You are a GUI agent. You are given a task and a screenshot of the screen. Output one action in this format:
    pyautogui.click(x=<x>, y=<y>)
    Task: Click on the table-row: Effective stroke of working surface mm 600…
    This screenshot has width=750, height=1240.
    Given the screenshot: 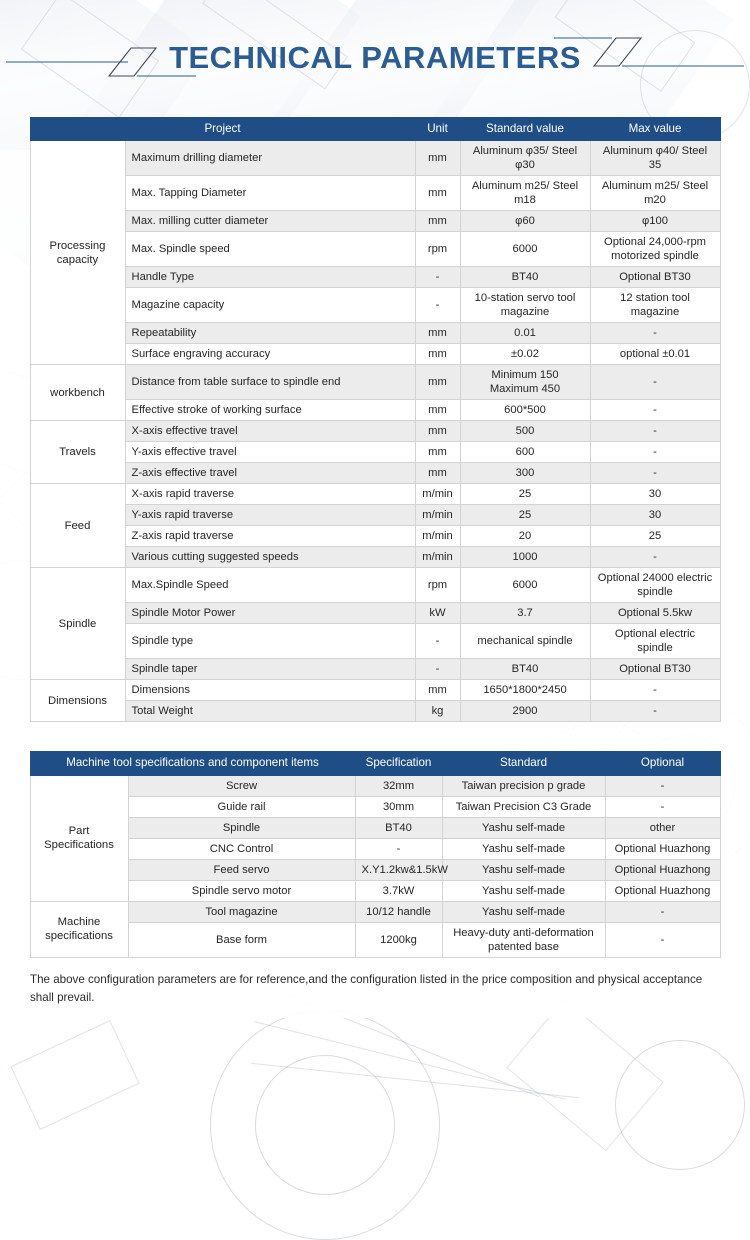 What is the action you would take?
    pyautogui.click(x=375, y=410)
    